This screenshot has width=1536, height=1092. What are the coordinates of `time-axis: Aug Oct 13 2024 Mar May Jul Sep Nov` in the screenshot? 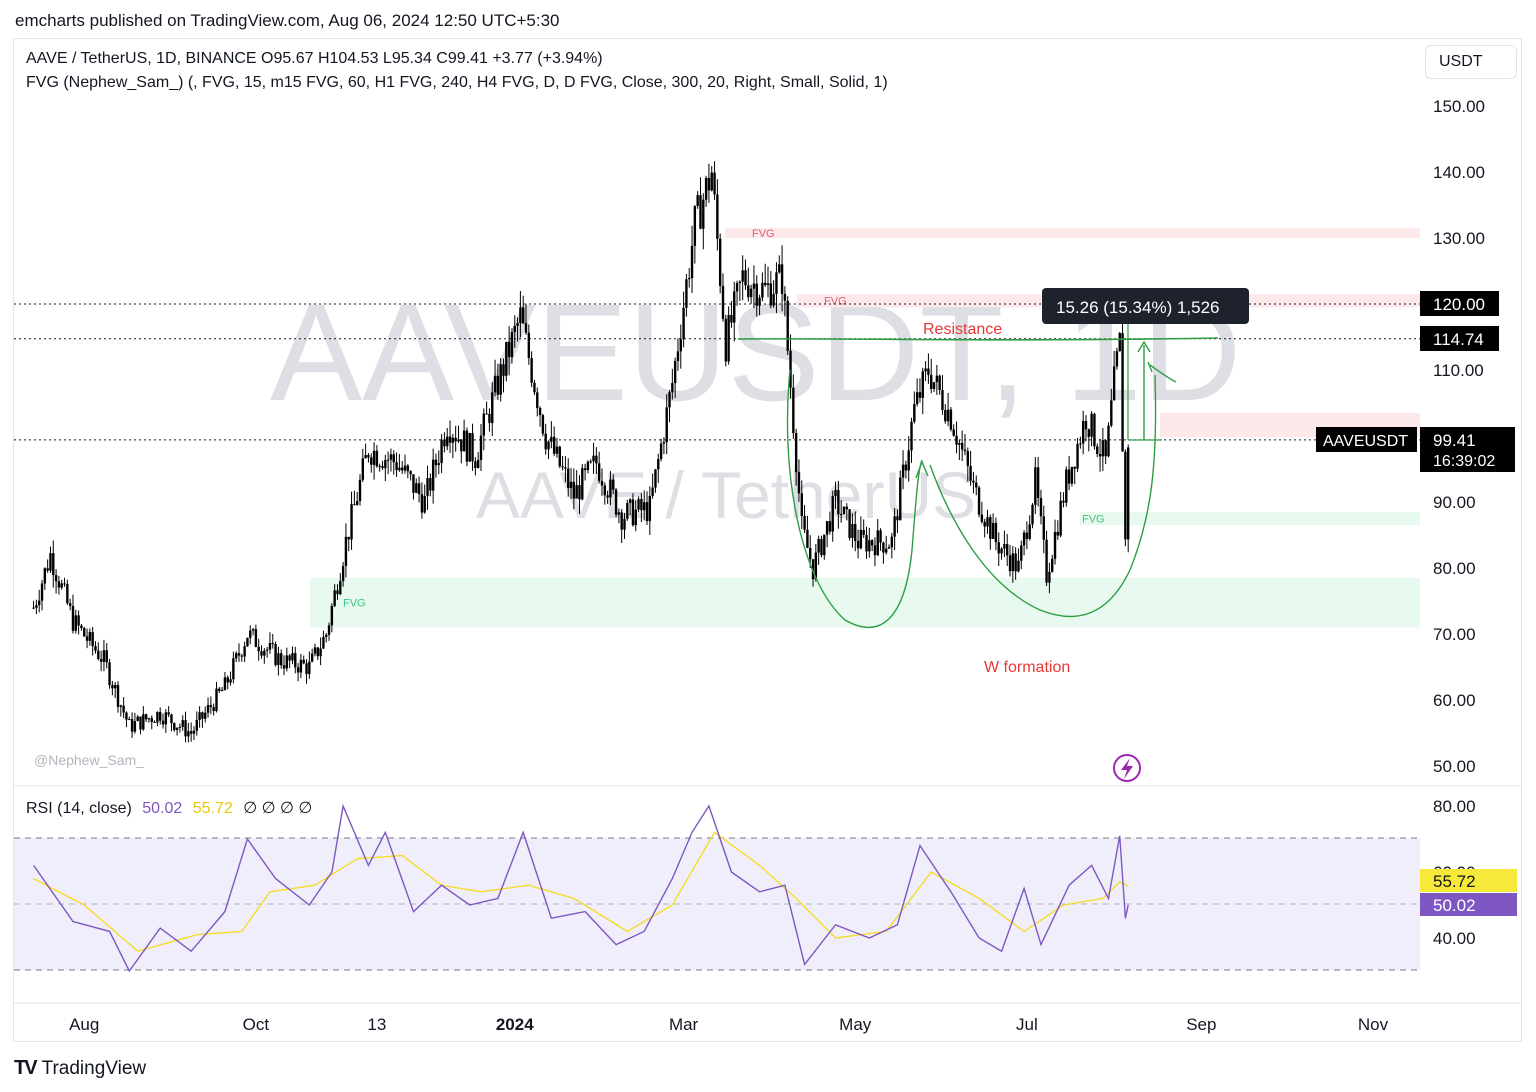 It's located at (729, 1024).